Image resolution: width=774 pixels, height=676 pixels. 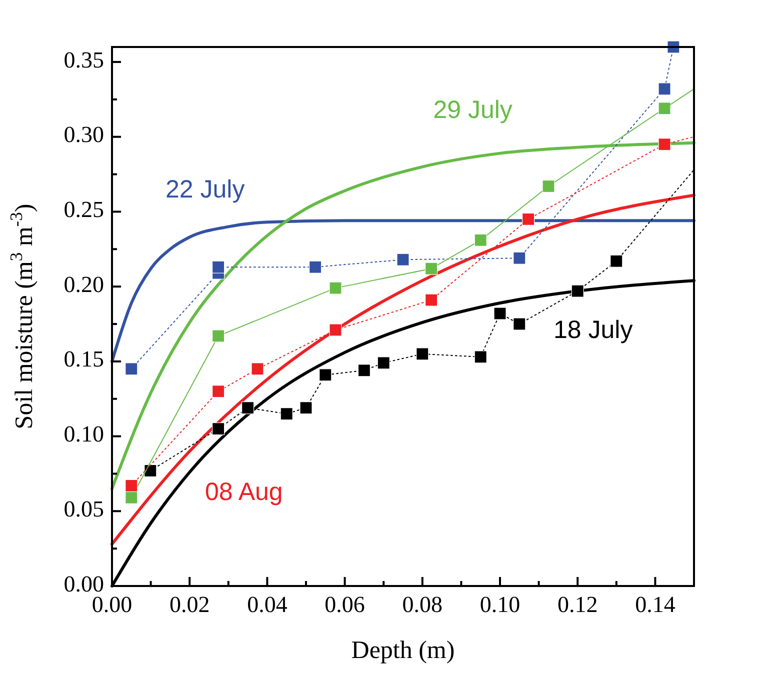 I want to click on y-tick-label: 0.10, so click(x=84, y=434).